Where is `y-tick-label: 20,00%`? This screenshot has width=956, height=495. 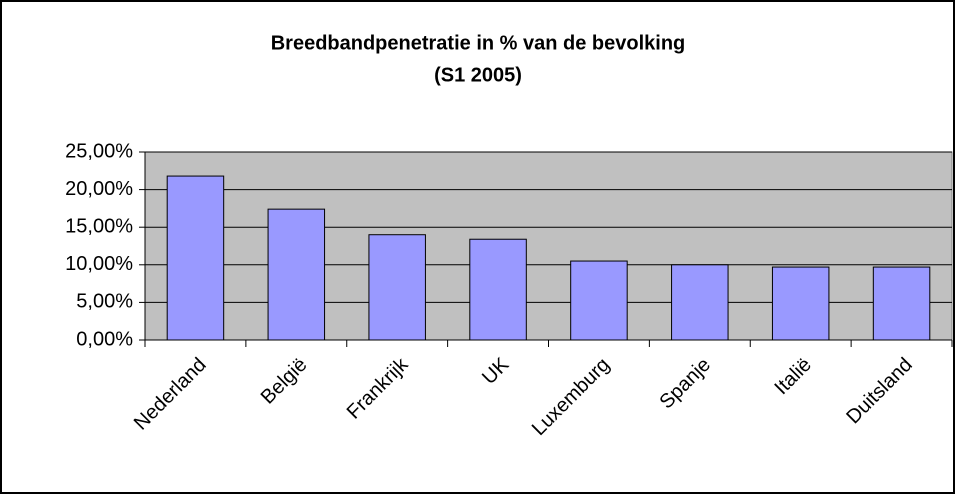
y-tick-label: 20,00% is located at coordinates (99, 189).